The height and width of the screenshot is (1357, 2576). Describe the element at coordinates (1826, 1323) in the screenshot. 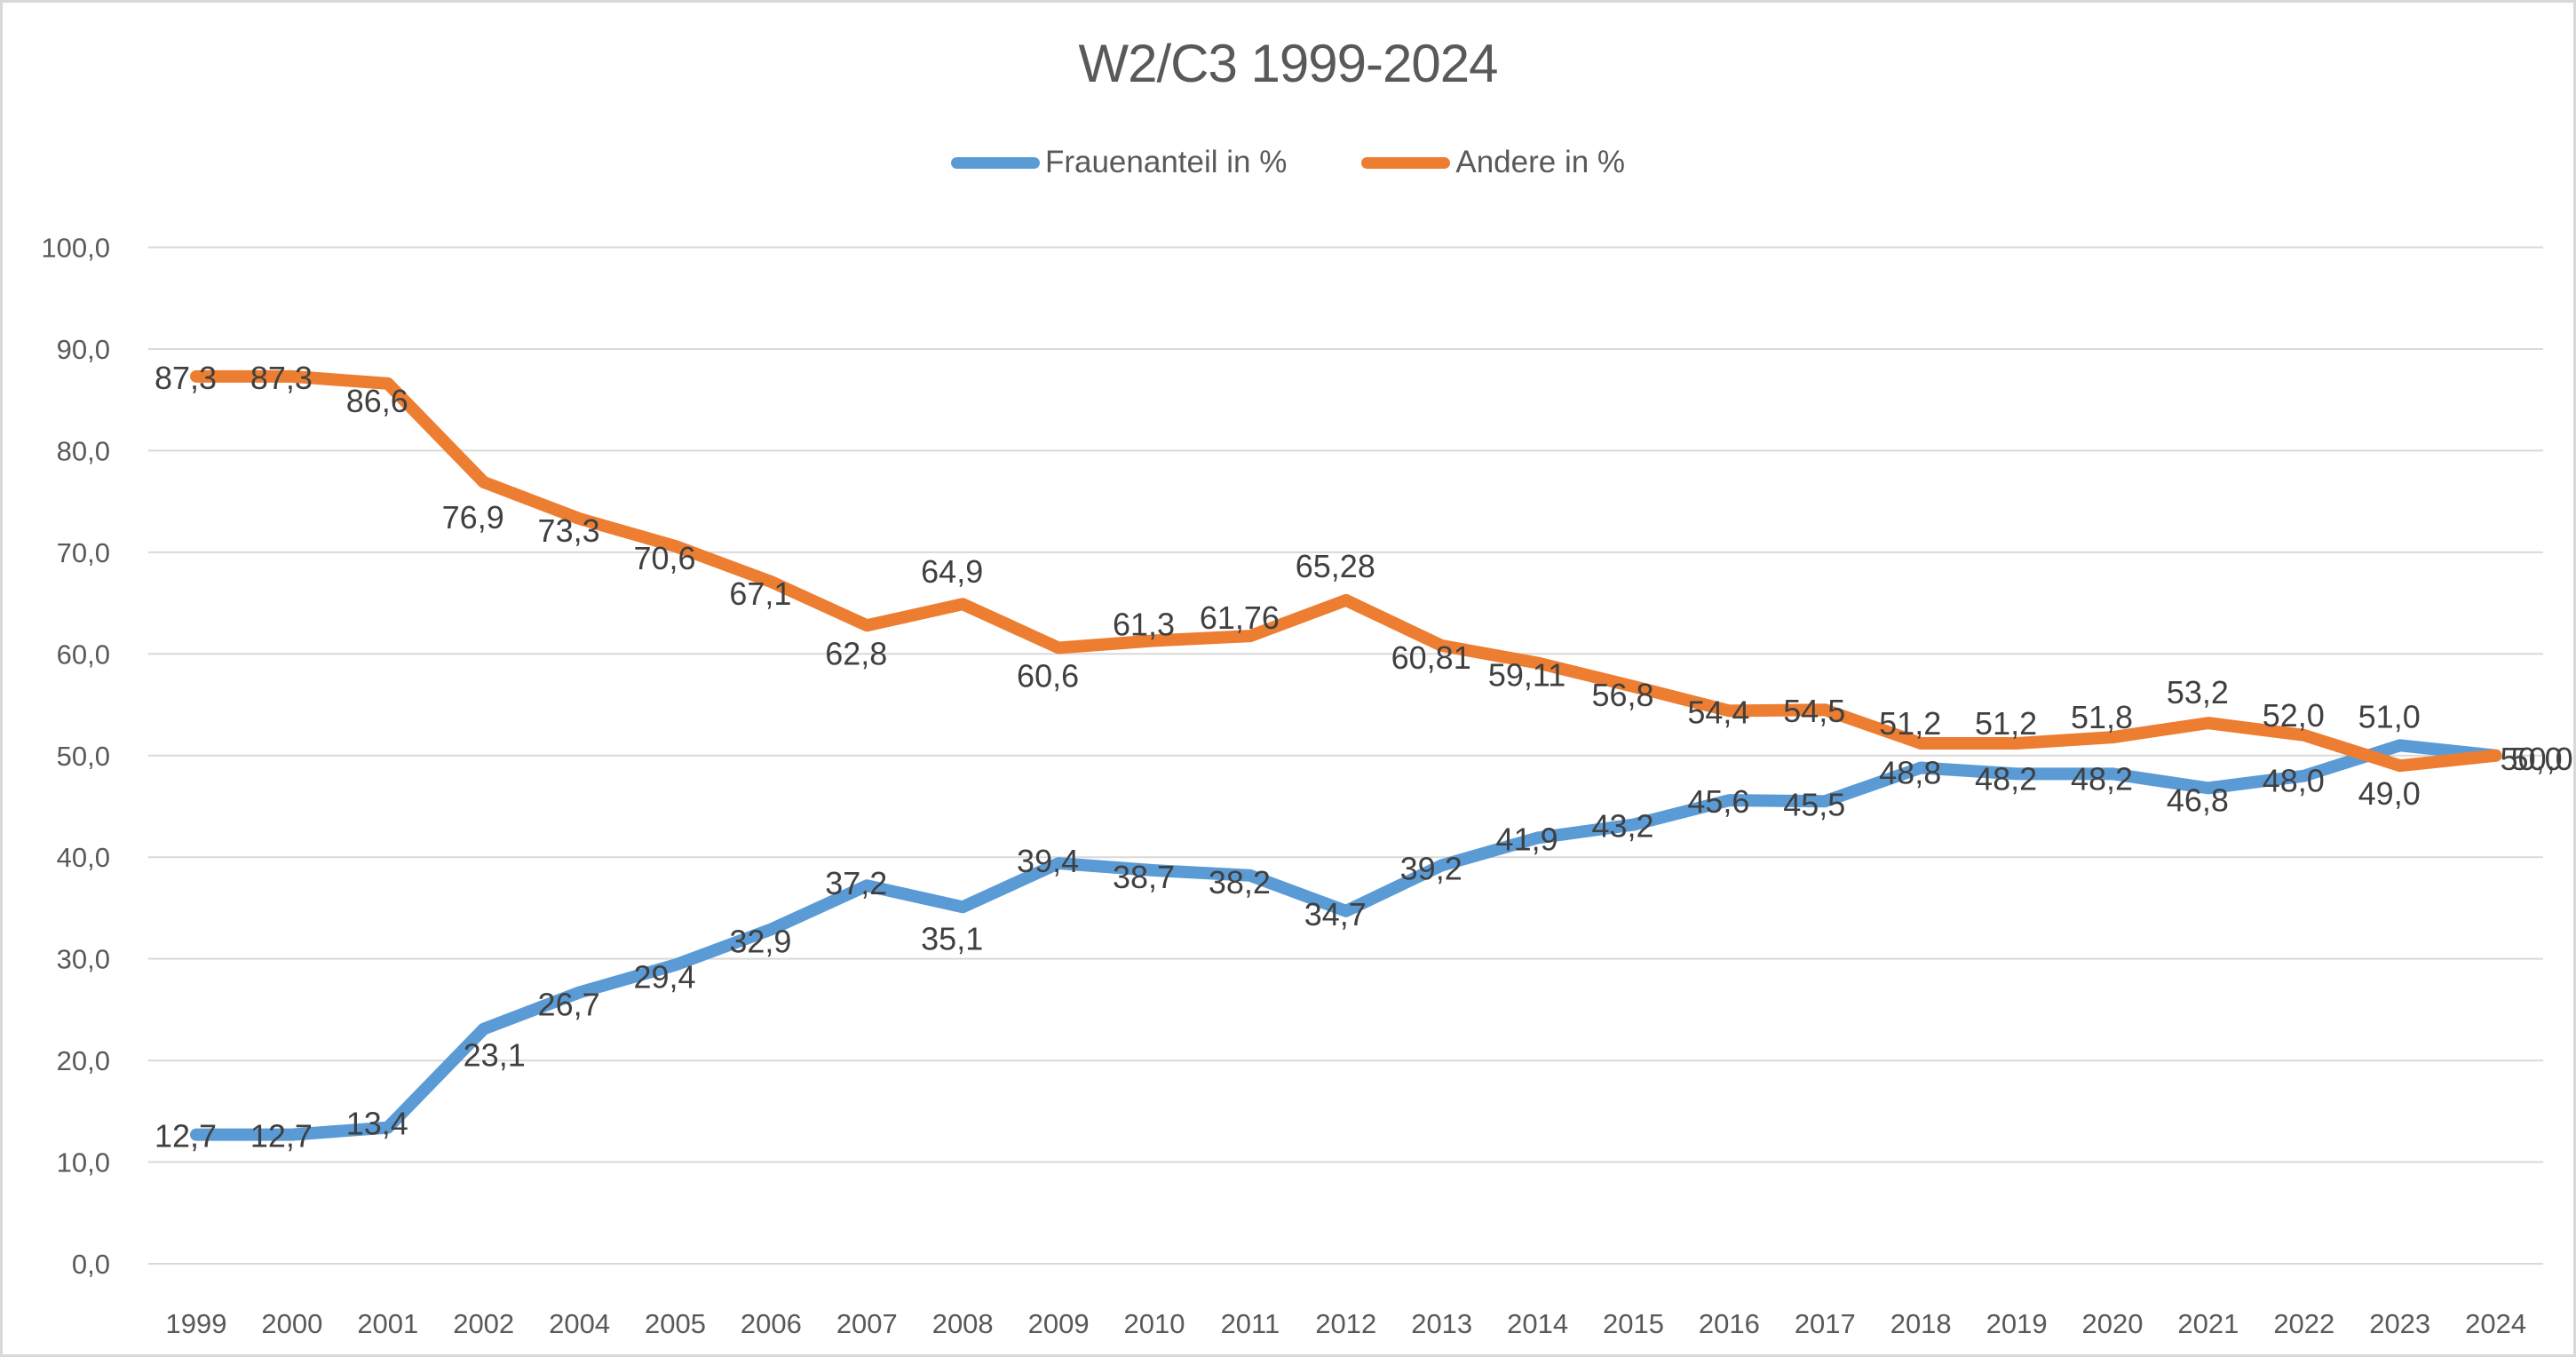

I see `x-tick-label: 2017` at that location.